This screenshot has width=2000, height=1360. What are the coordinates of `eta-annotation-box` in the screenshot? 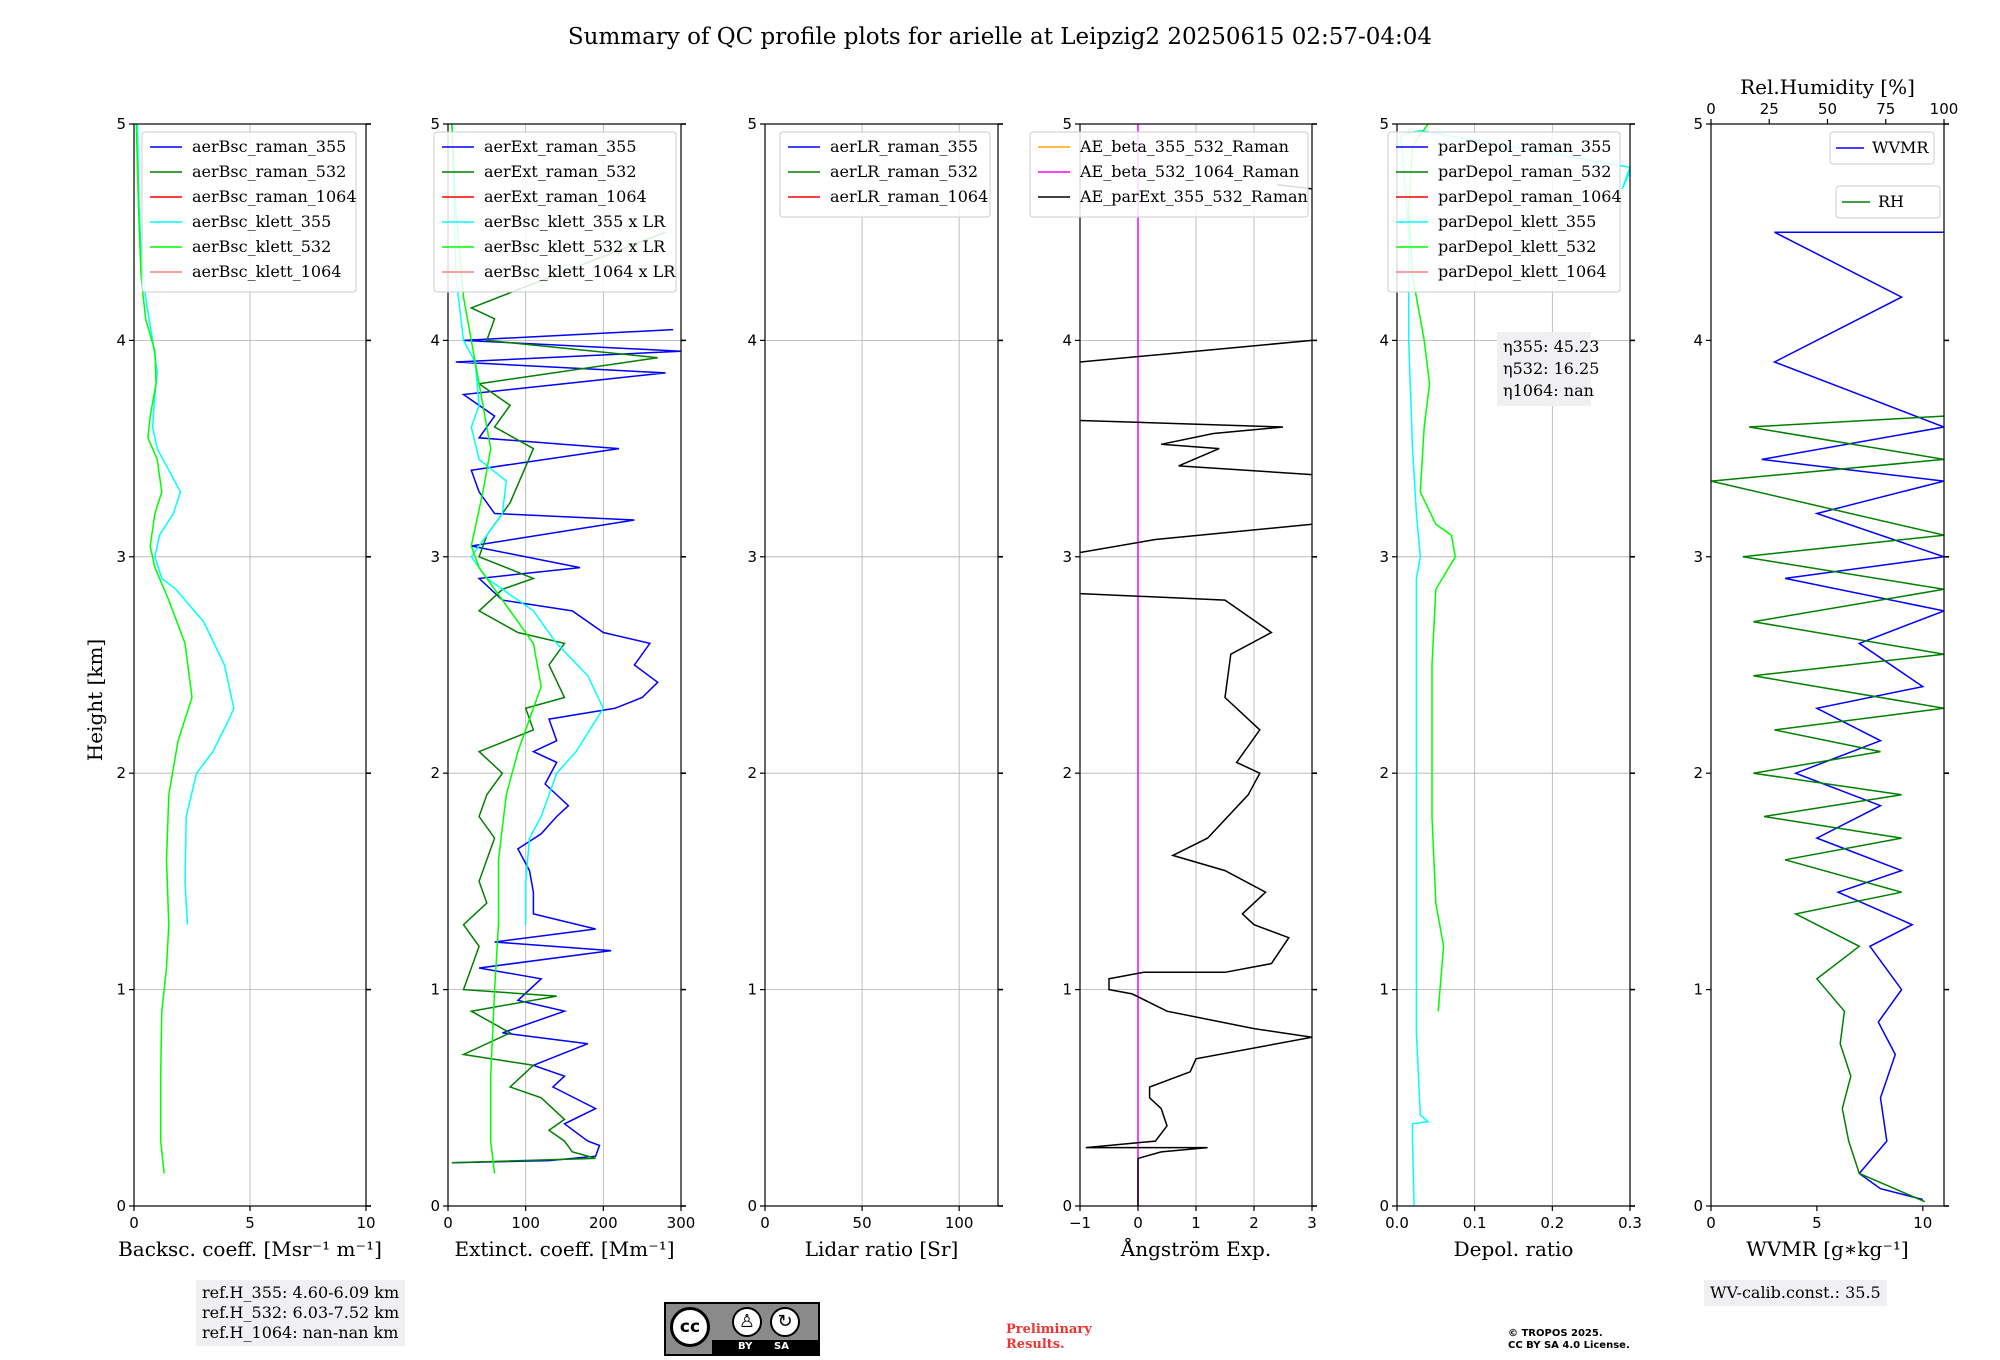 It's located at (1544, 369).